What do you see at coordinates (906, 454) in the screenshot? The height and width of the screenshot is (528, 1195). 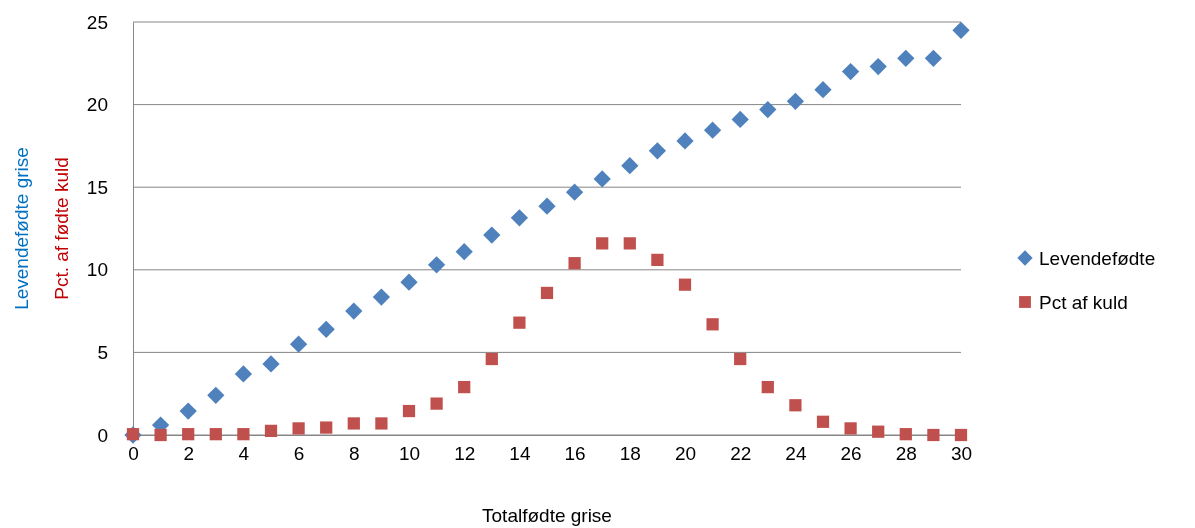 I see `x-tick-label: 28` at bounding box center [906, 454].